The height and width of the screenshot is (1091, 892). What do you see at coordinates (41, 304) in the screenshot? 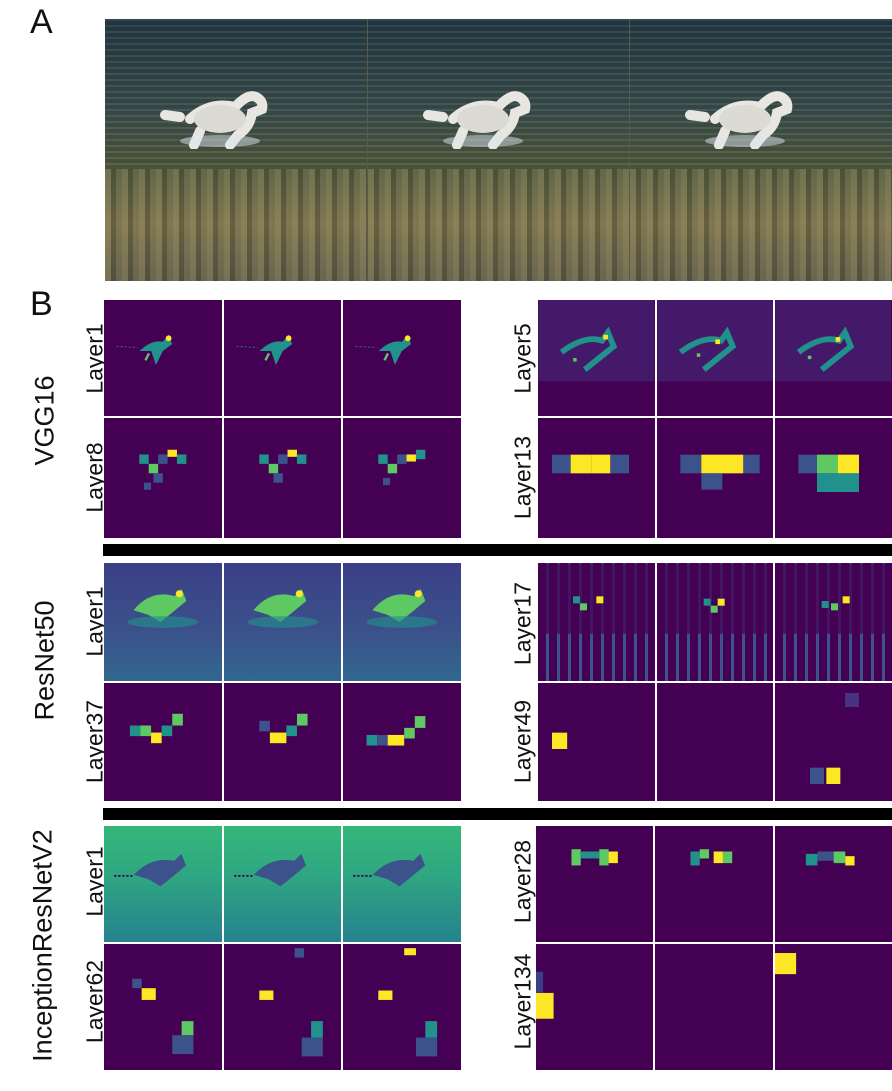
I see `panel-b-label: B` at bounding box center [41, 304].